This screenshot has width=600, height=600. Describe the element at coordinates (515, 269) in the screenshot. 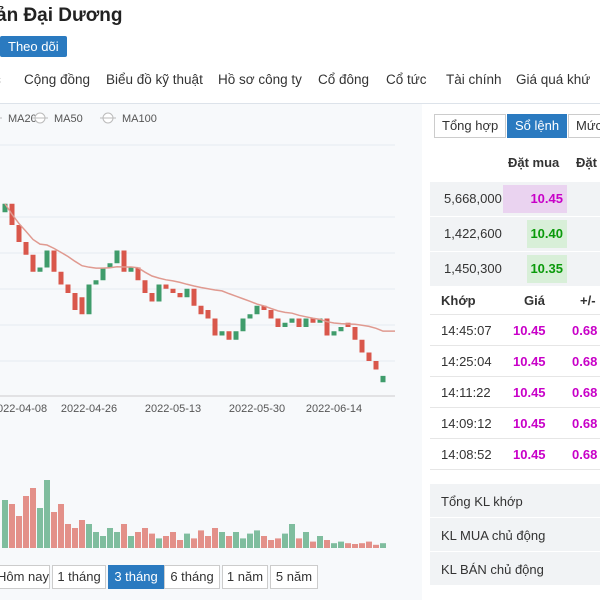

I see `bid-row` at that location.